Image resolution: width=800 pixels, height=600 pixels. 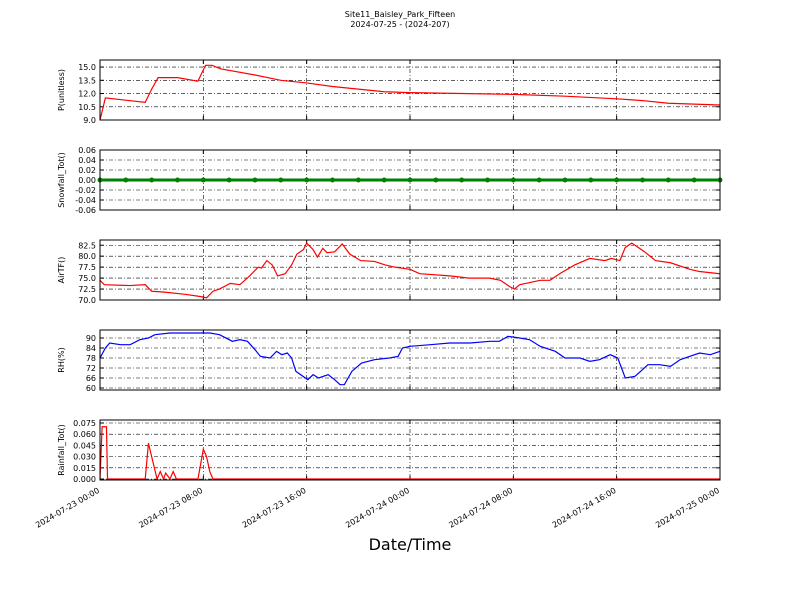 What do you see at coordinates (87, 170) in the screenshot?
I see `y-tick-label: 0.02` at bounding box center [87, 170].